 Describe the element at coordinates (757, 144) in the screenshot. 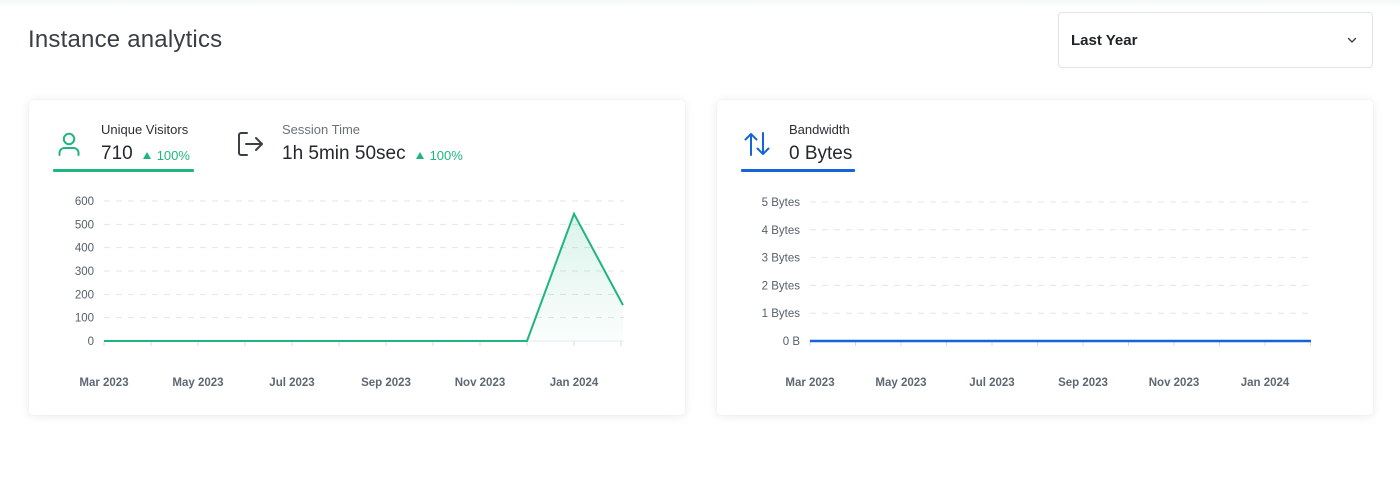

I see `arrows-up-down-icon` at that location.